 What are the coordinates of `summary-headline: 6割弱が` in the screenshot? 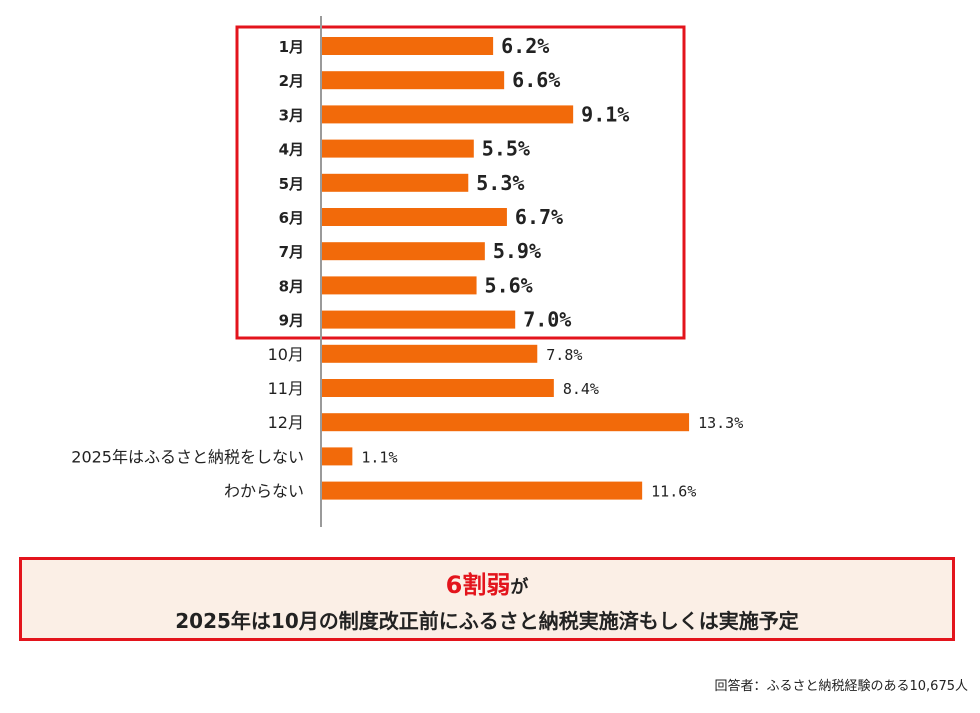 It's located at (487, 586).